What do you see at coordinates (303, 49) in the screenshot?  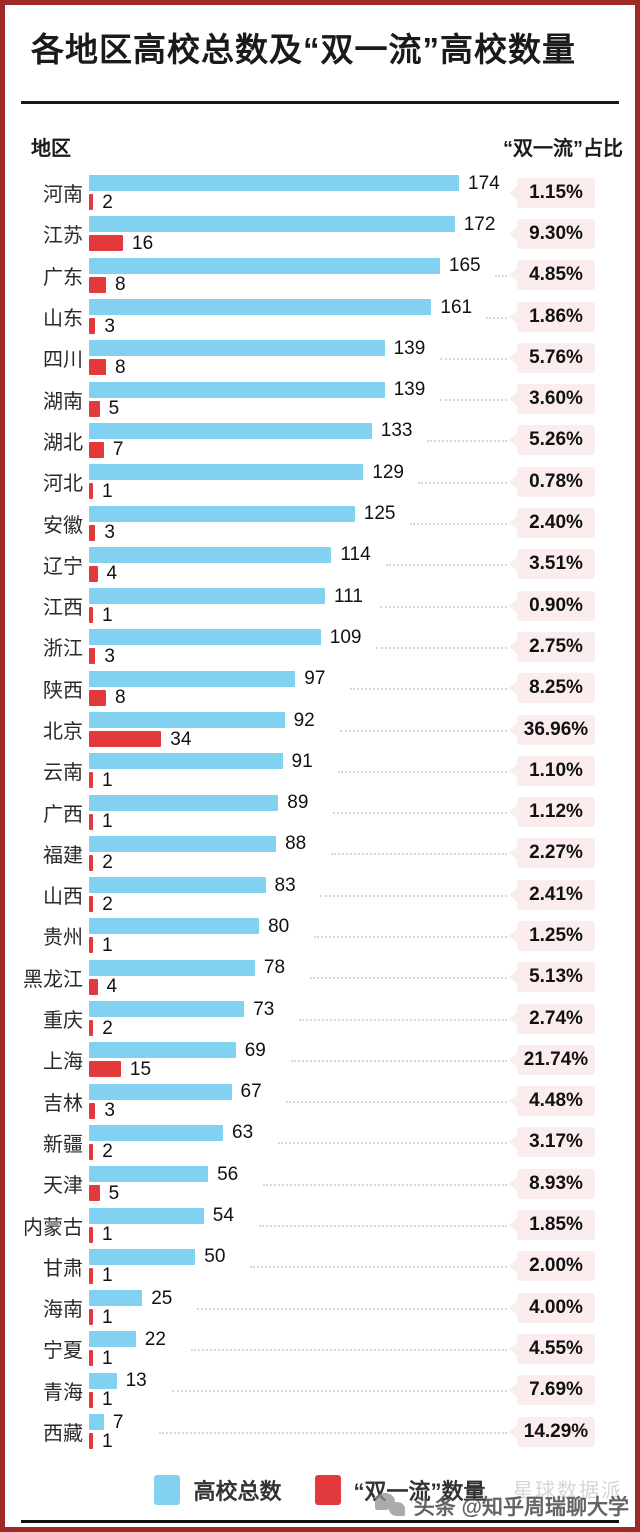 I see `chart-title: 各地区高校总数及“双一流”高校数量` at bounding box center [303, 49].